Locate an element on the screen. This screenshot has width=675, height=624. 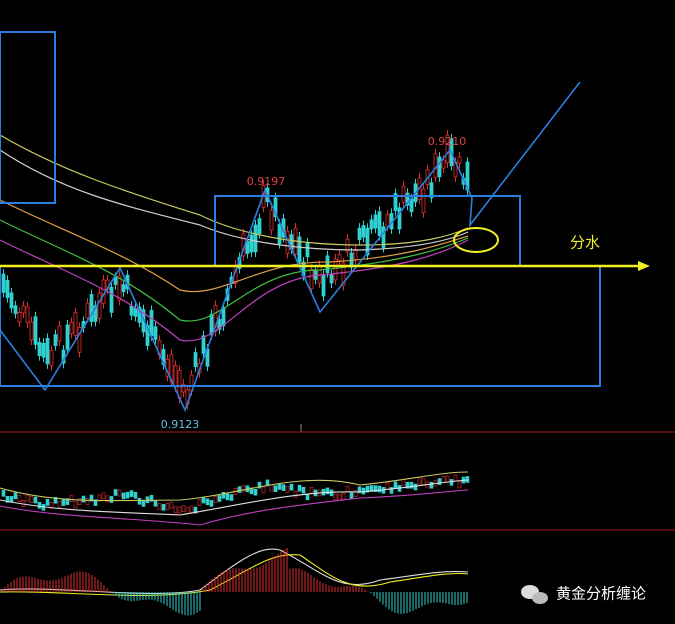
macd-line is located at coordinates (234, 571).